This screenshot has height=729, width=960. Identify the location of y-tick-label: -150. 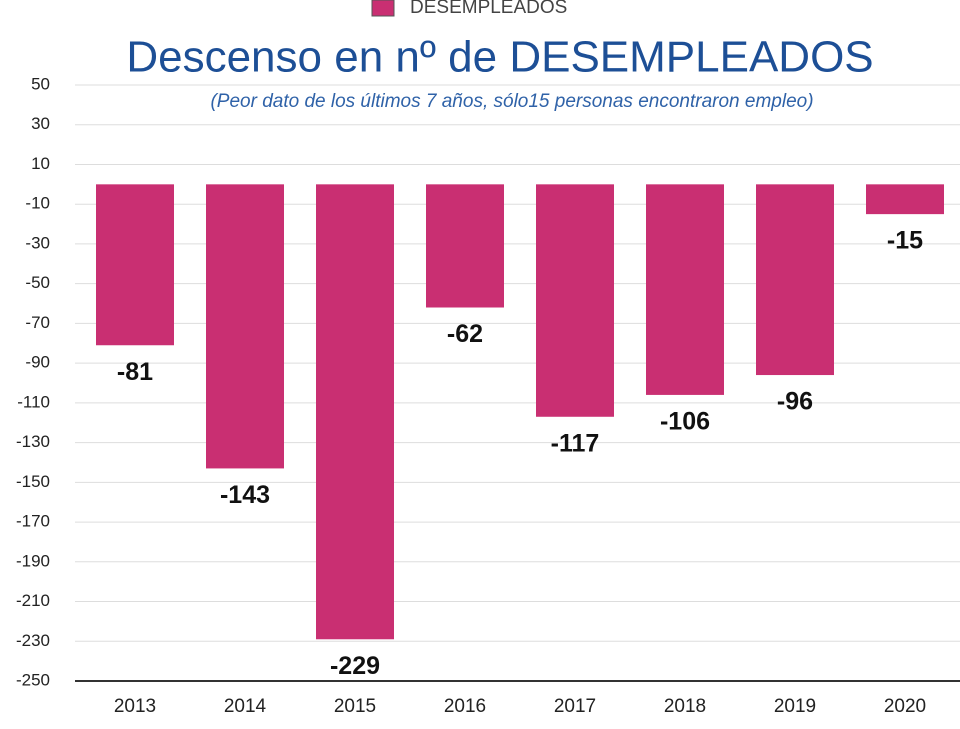
(33, 481).